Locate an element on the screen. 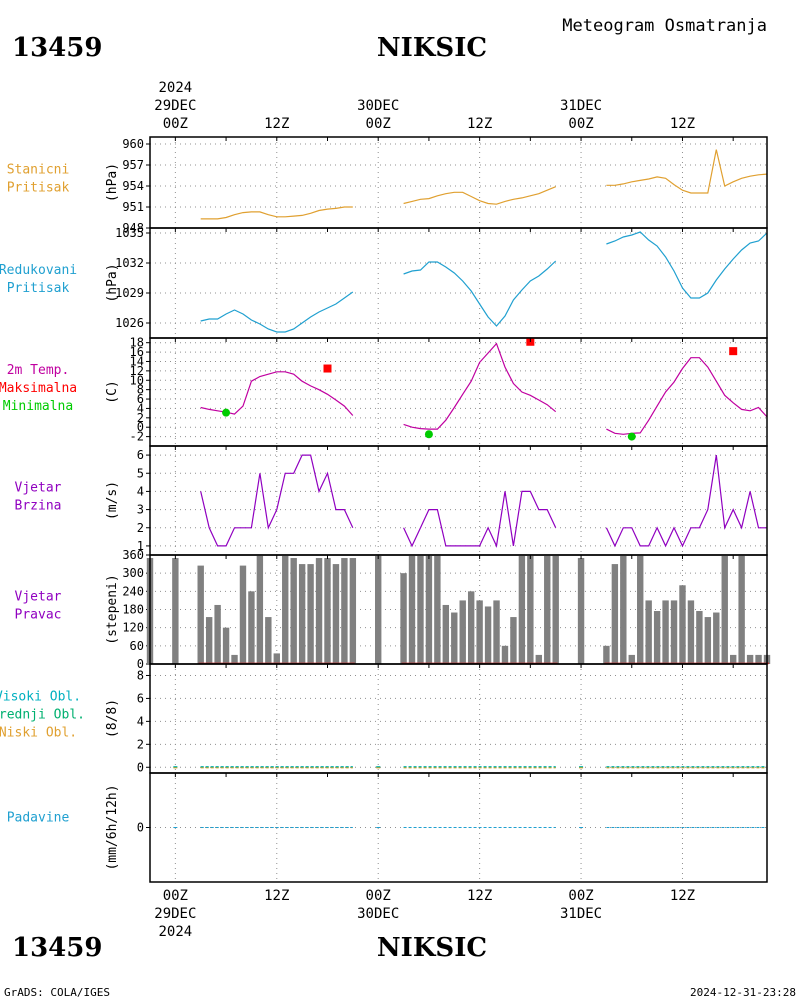 Image resolution: width=800 pixels, height=1000 pixels. y-tick-label: 60 is located at coordinates (137, 646).